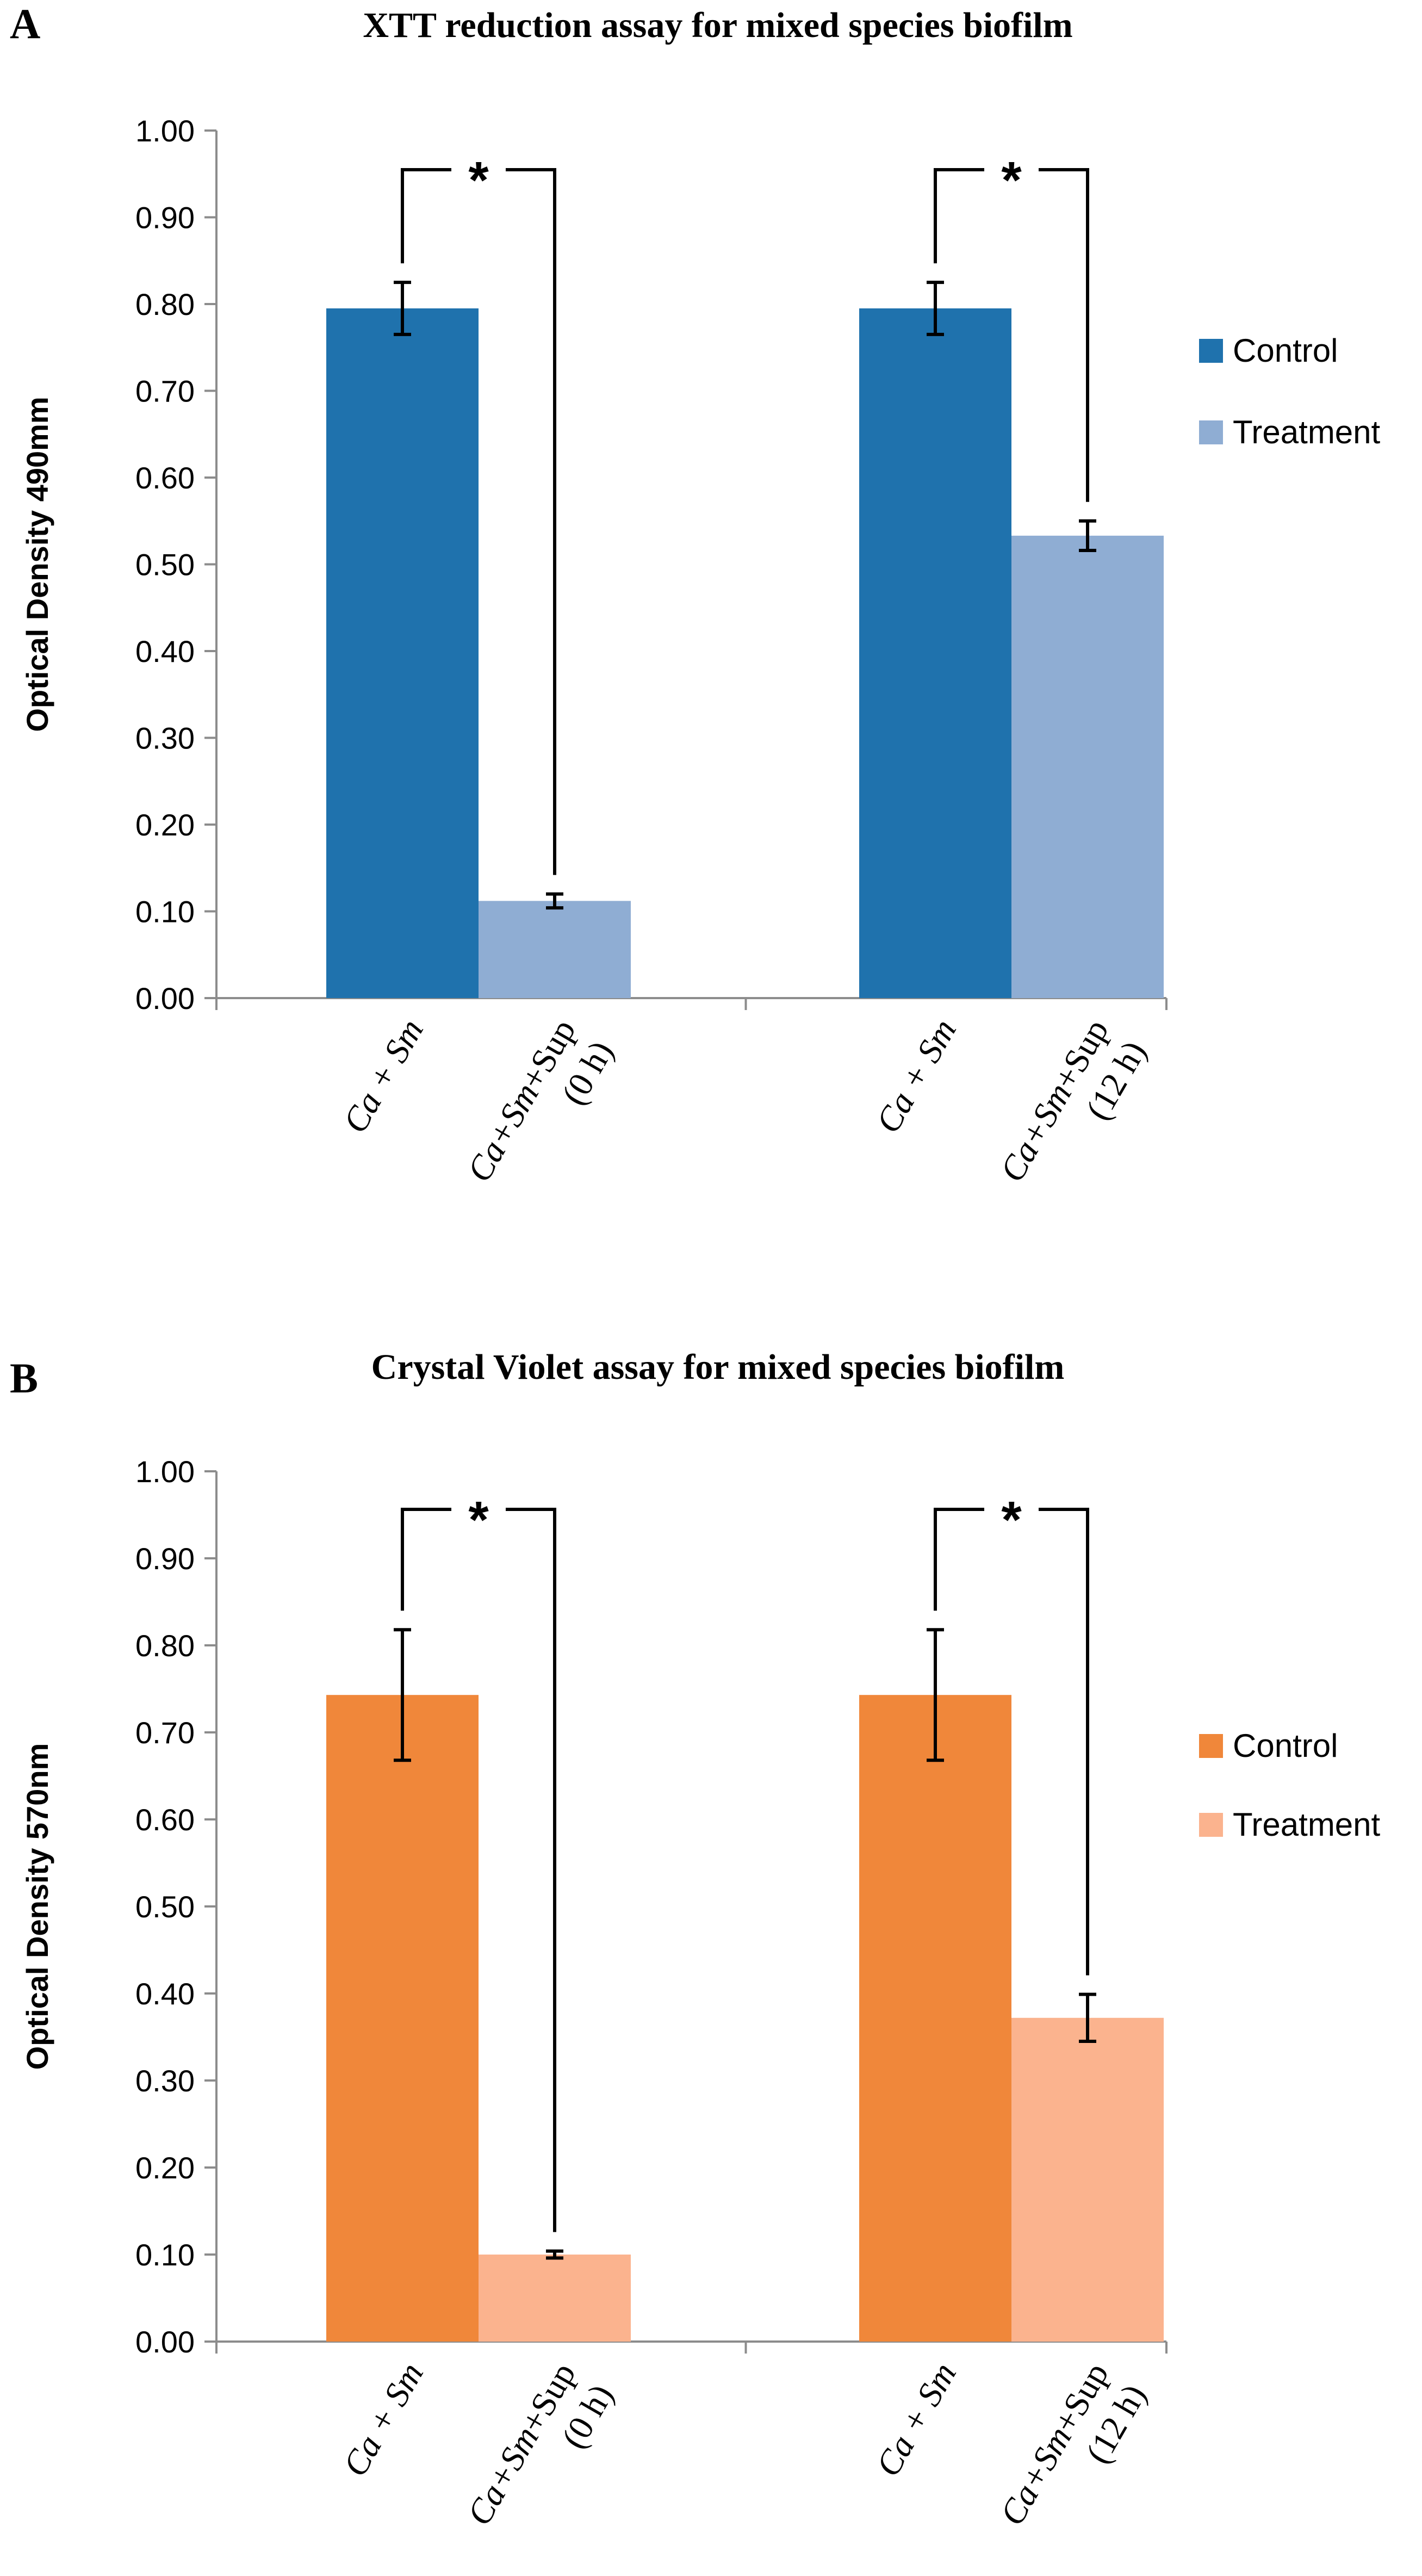  What do you see at coordinates (25, 23) in the screenshot?
I see `panel-label: A` at bounding box center [25, 23].